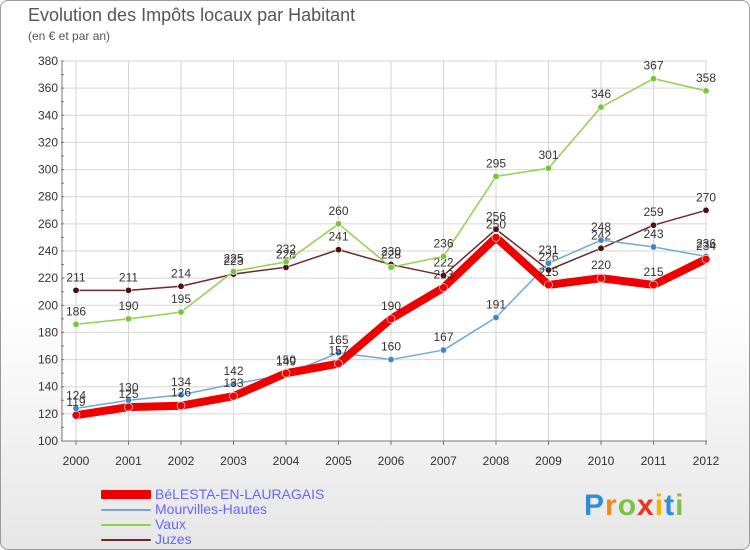  What do you see at coordinates (48, 224) in the screenshot?
I see `y-tick-label: 260` at bounding box center [48, 224].